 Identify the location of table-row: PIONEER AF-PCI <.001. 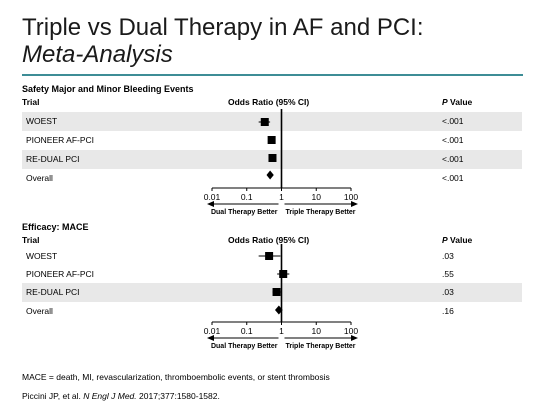
(272, 140).